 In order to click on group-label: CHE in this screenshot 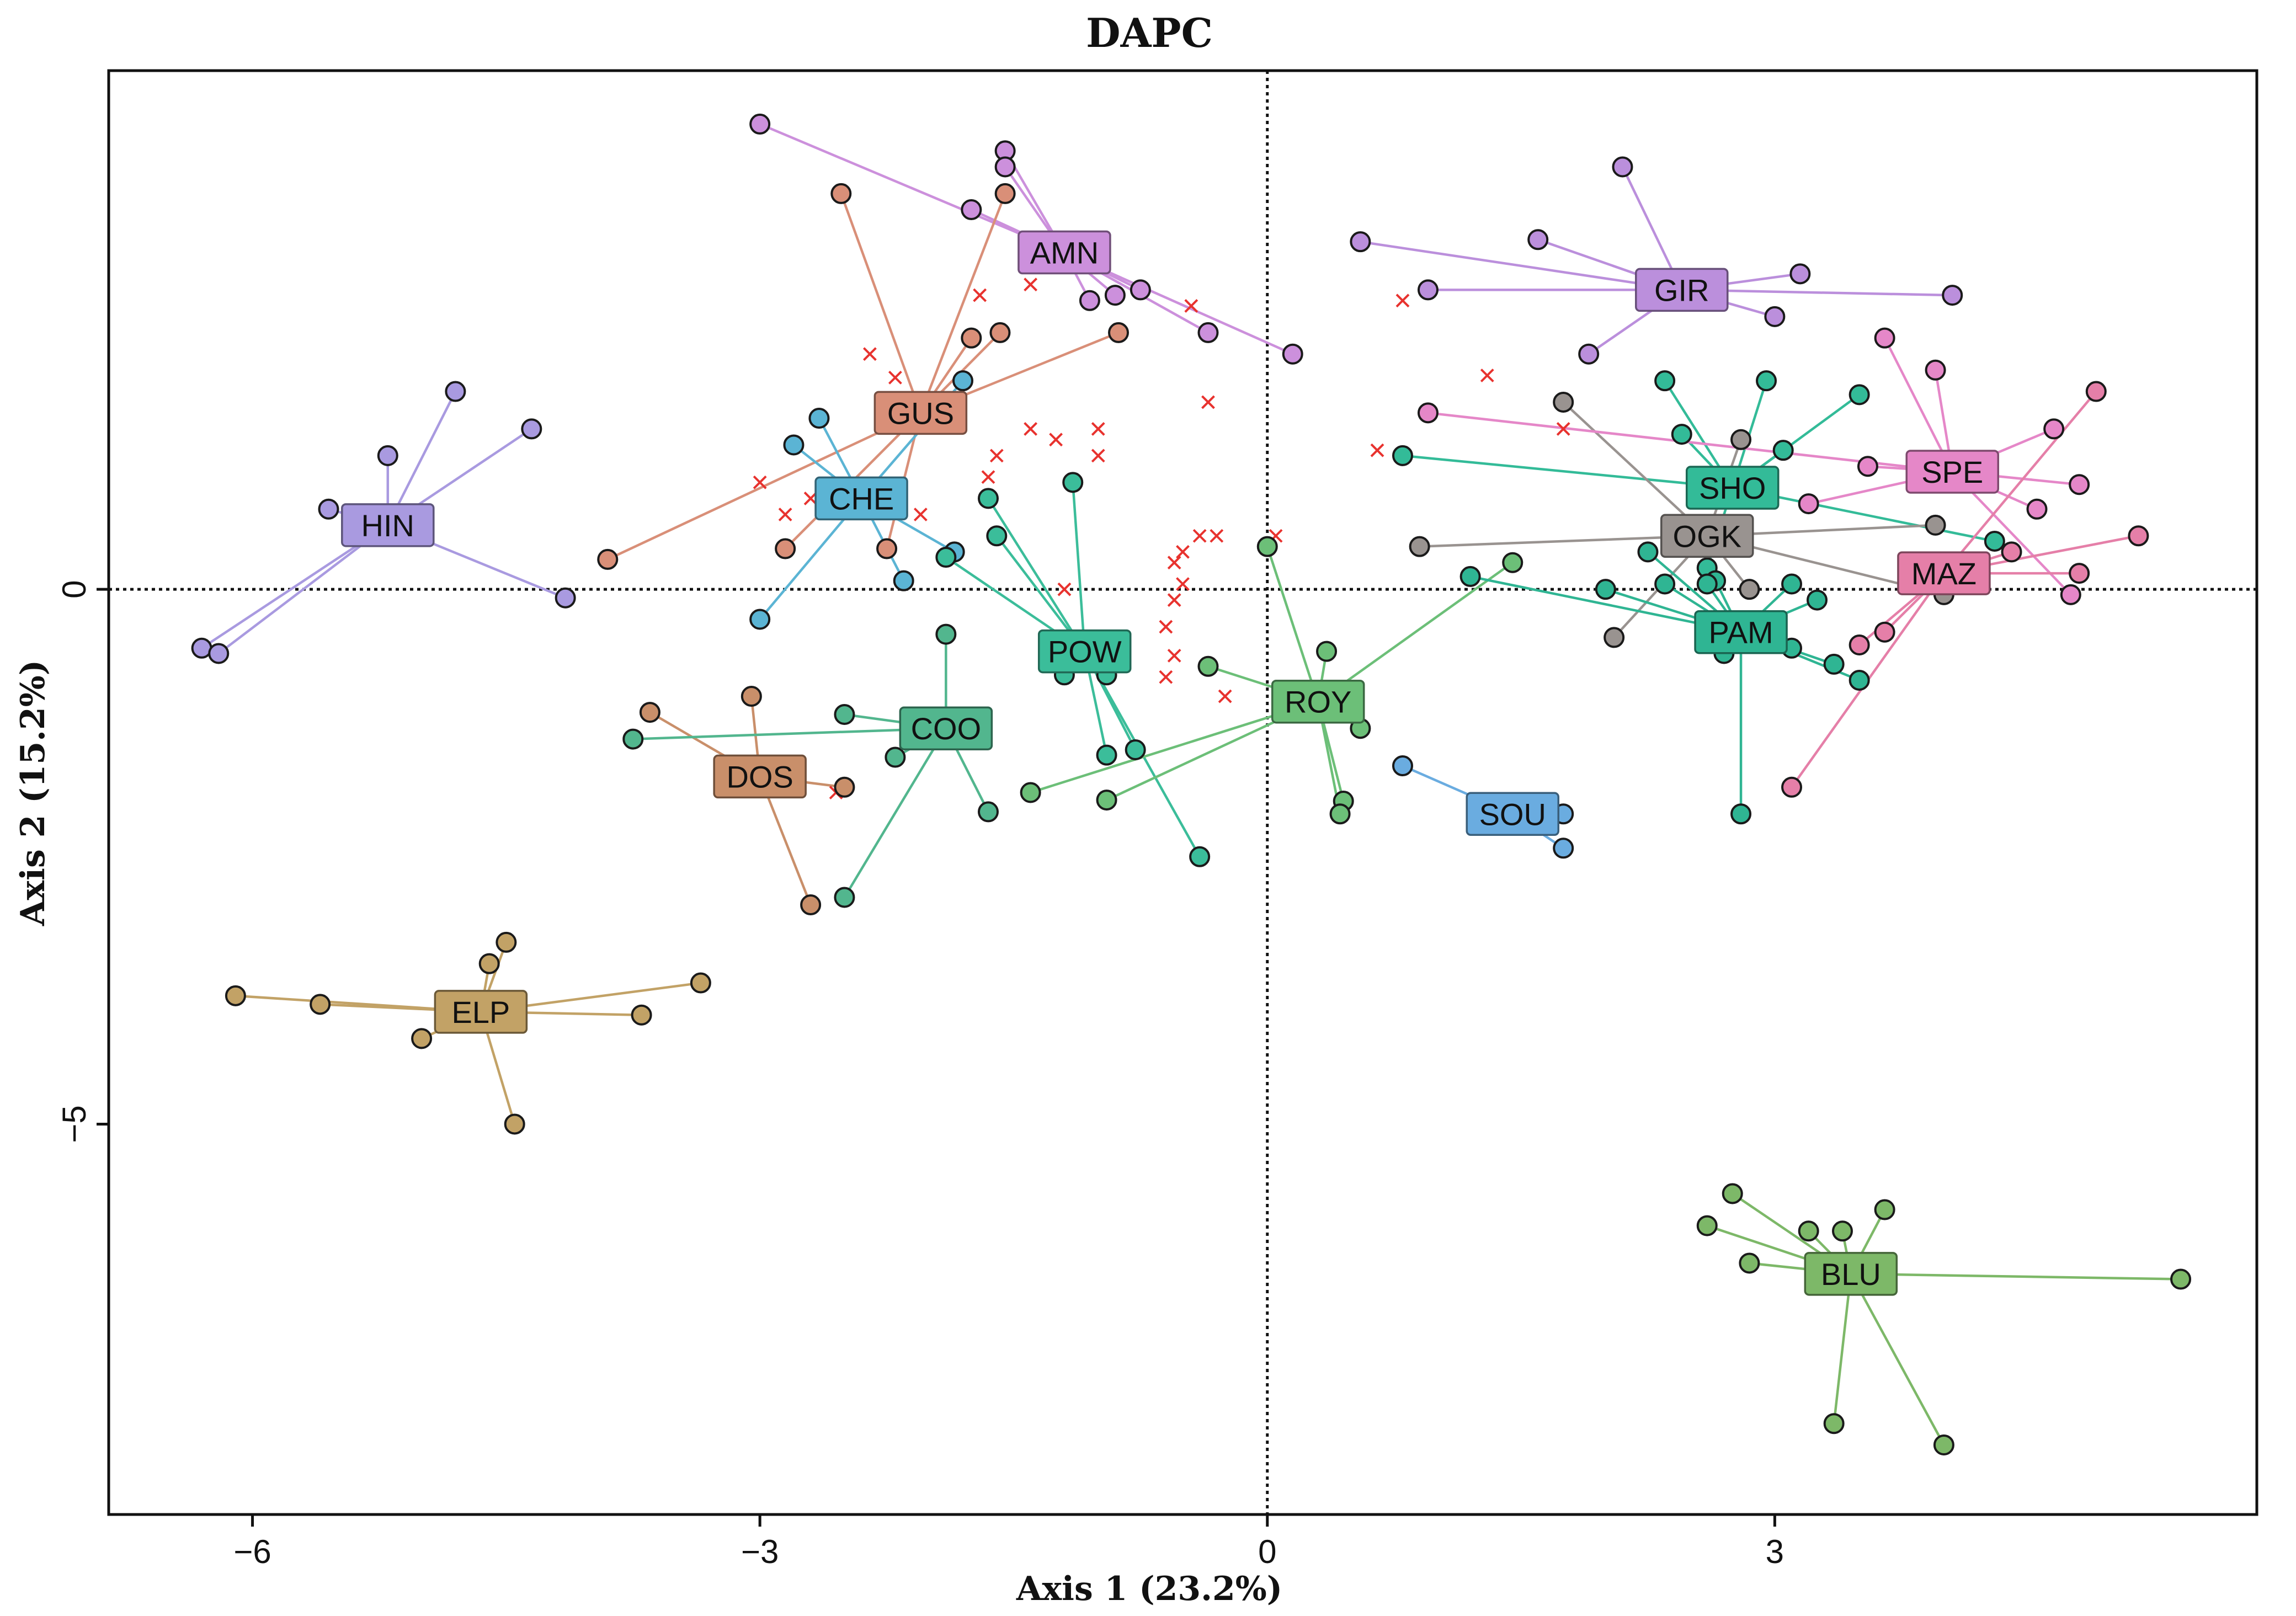, I will do `click(861, 498)`.